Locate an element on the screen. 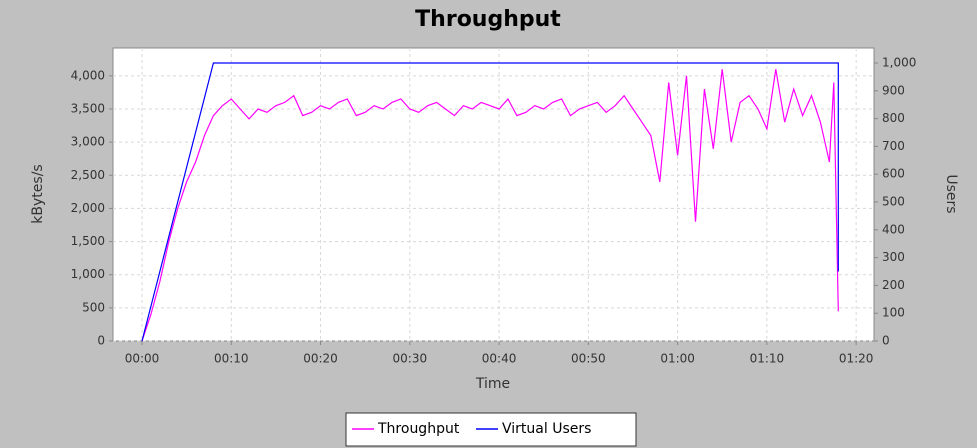  x-tick-label: 00:00 is located at coordinates (142, 359).